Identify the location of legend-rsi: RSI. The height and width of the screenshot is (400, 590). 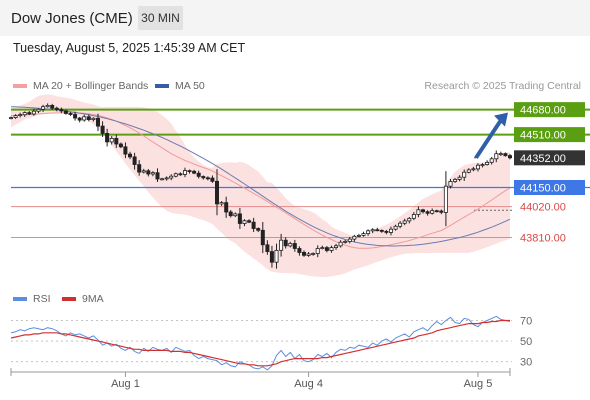
(32, 299).